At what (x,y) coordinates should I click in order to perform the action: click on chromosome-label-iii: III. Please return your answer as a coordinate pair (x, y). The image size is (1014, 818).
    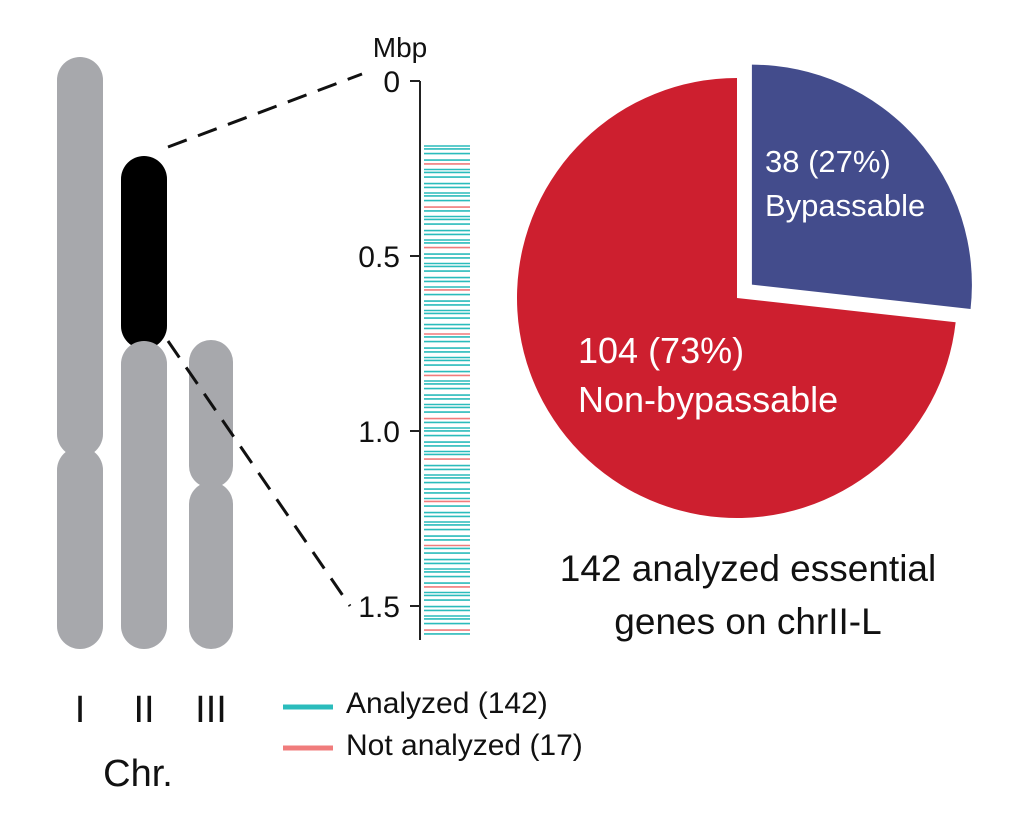
    Looking at the image, I should click on (211, 710).